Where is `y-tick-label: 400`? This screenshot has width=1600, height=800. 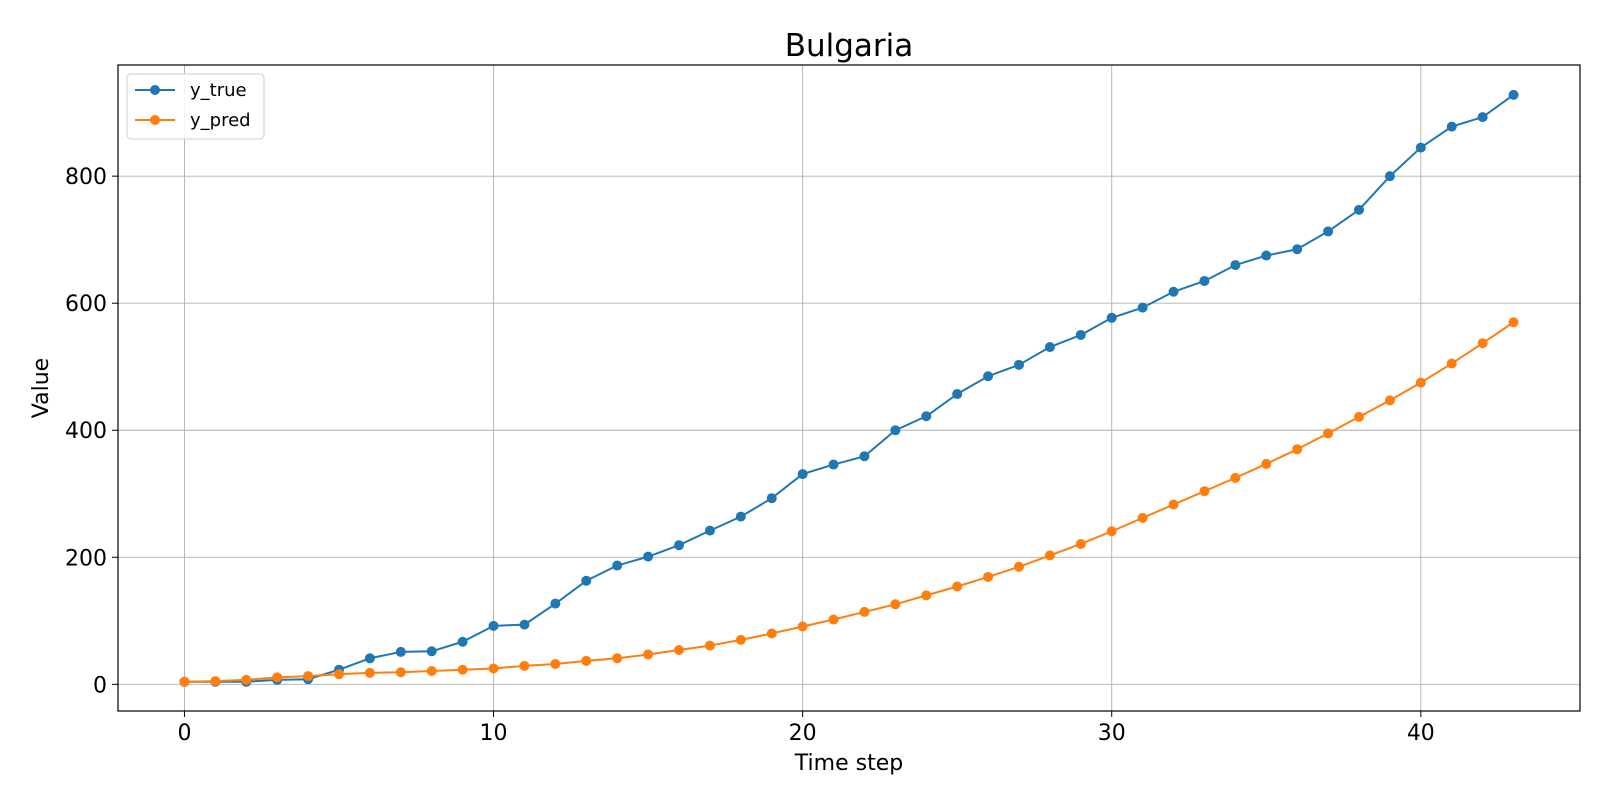 y-tick-label: 400 is located at coordinates (86, 431).